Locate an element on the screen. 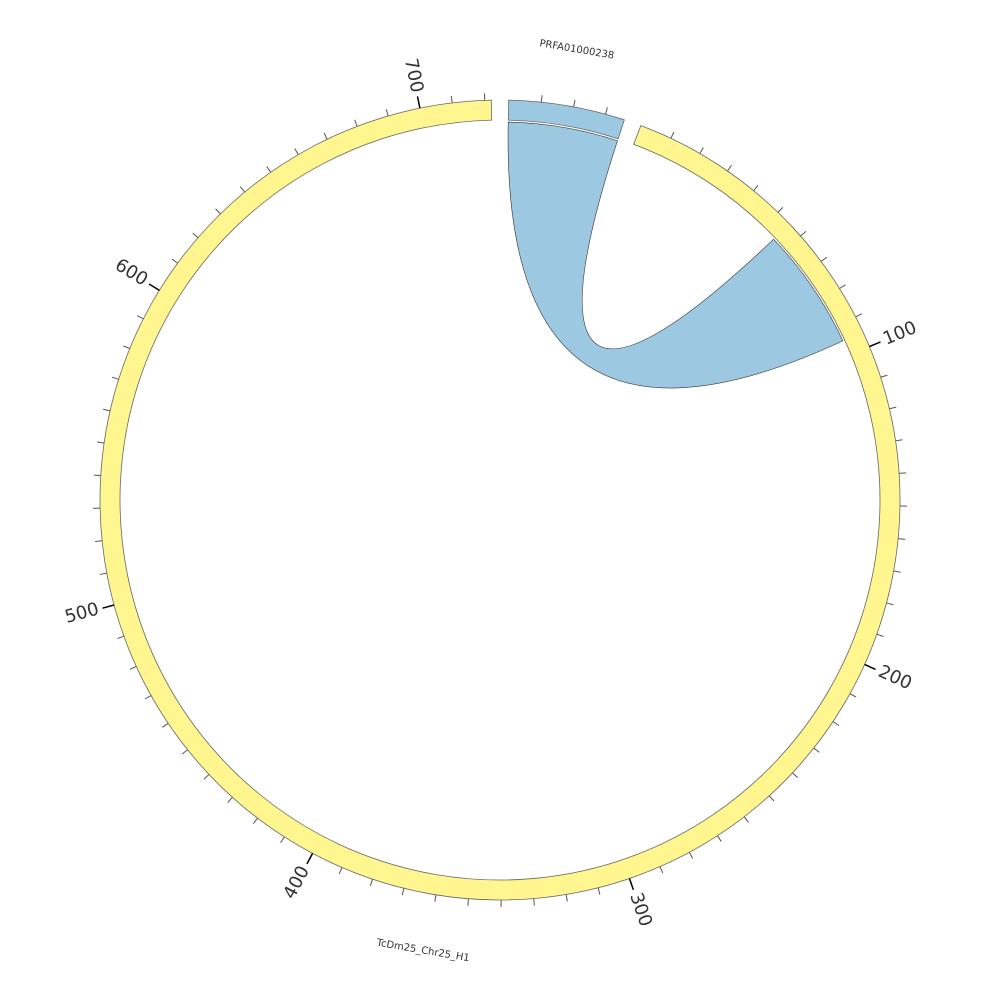 The image size is (1000, 1000). tick-label: 700 is located at coordinates (413, 76).